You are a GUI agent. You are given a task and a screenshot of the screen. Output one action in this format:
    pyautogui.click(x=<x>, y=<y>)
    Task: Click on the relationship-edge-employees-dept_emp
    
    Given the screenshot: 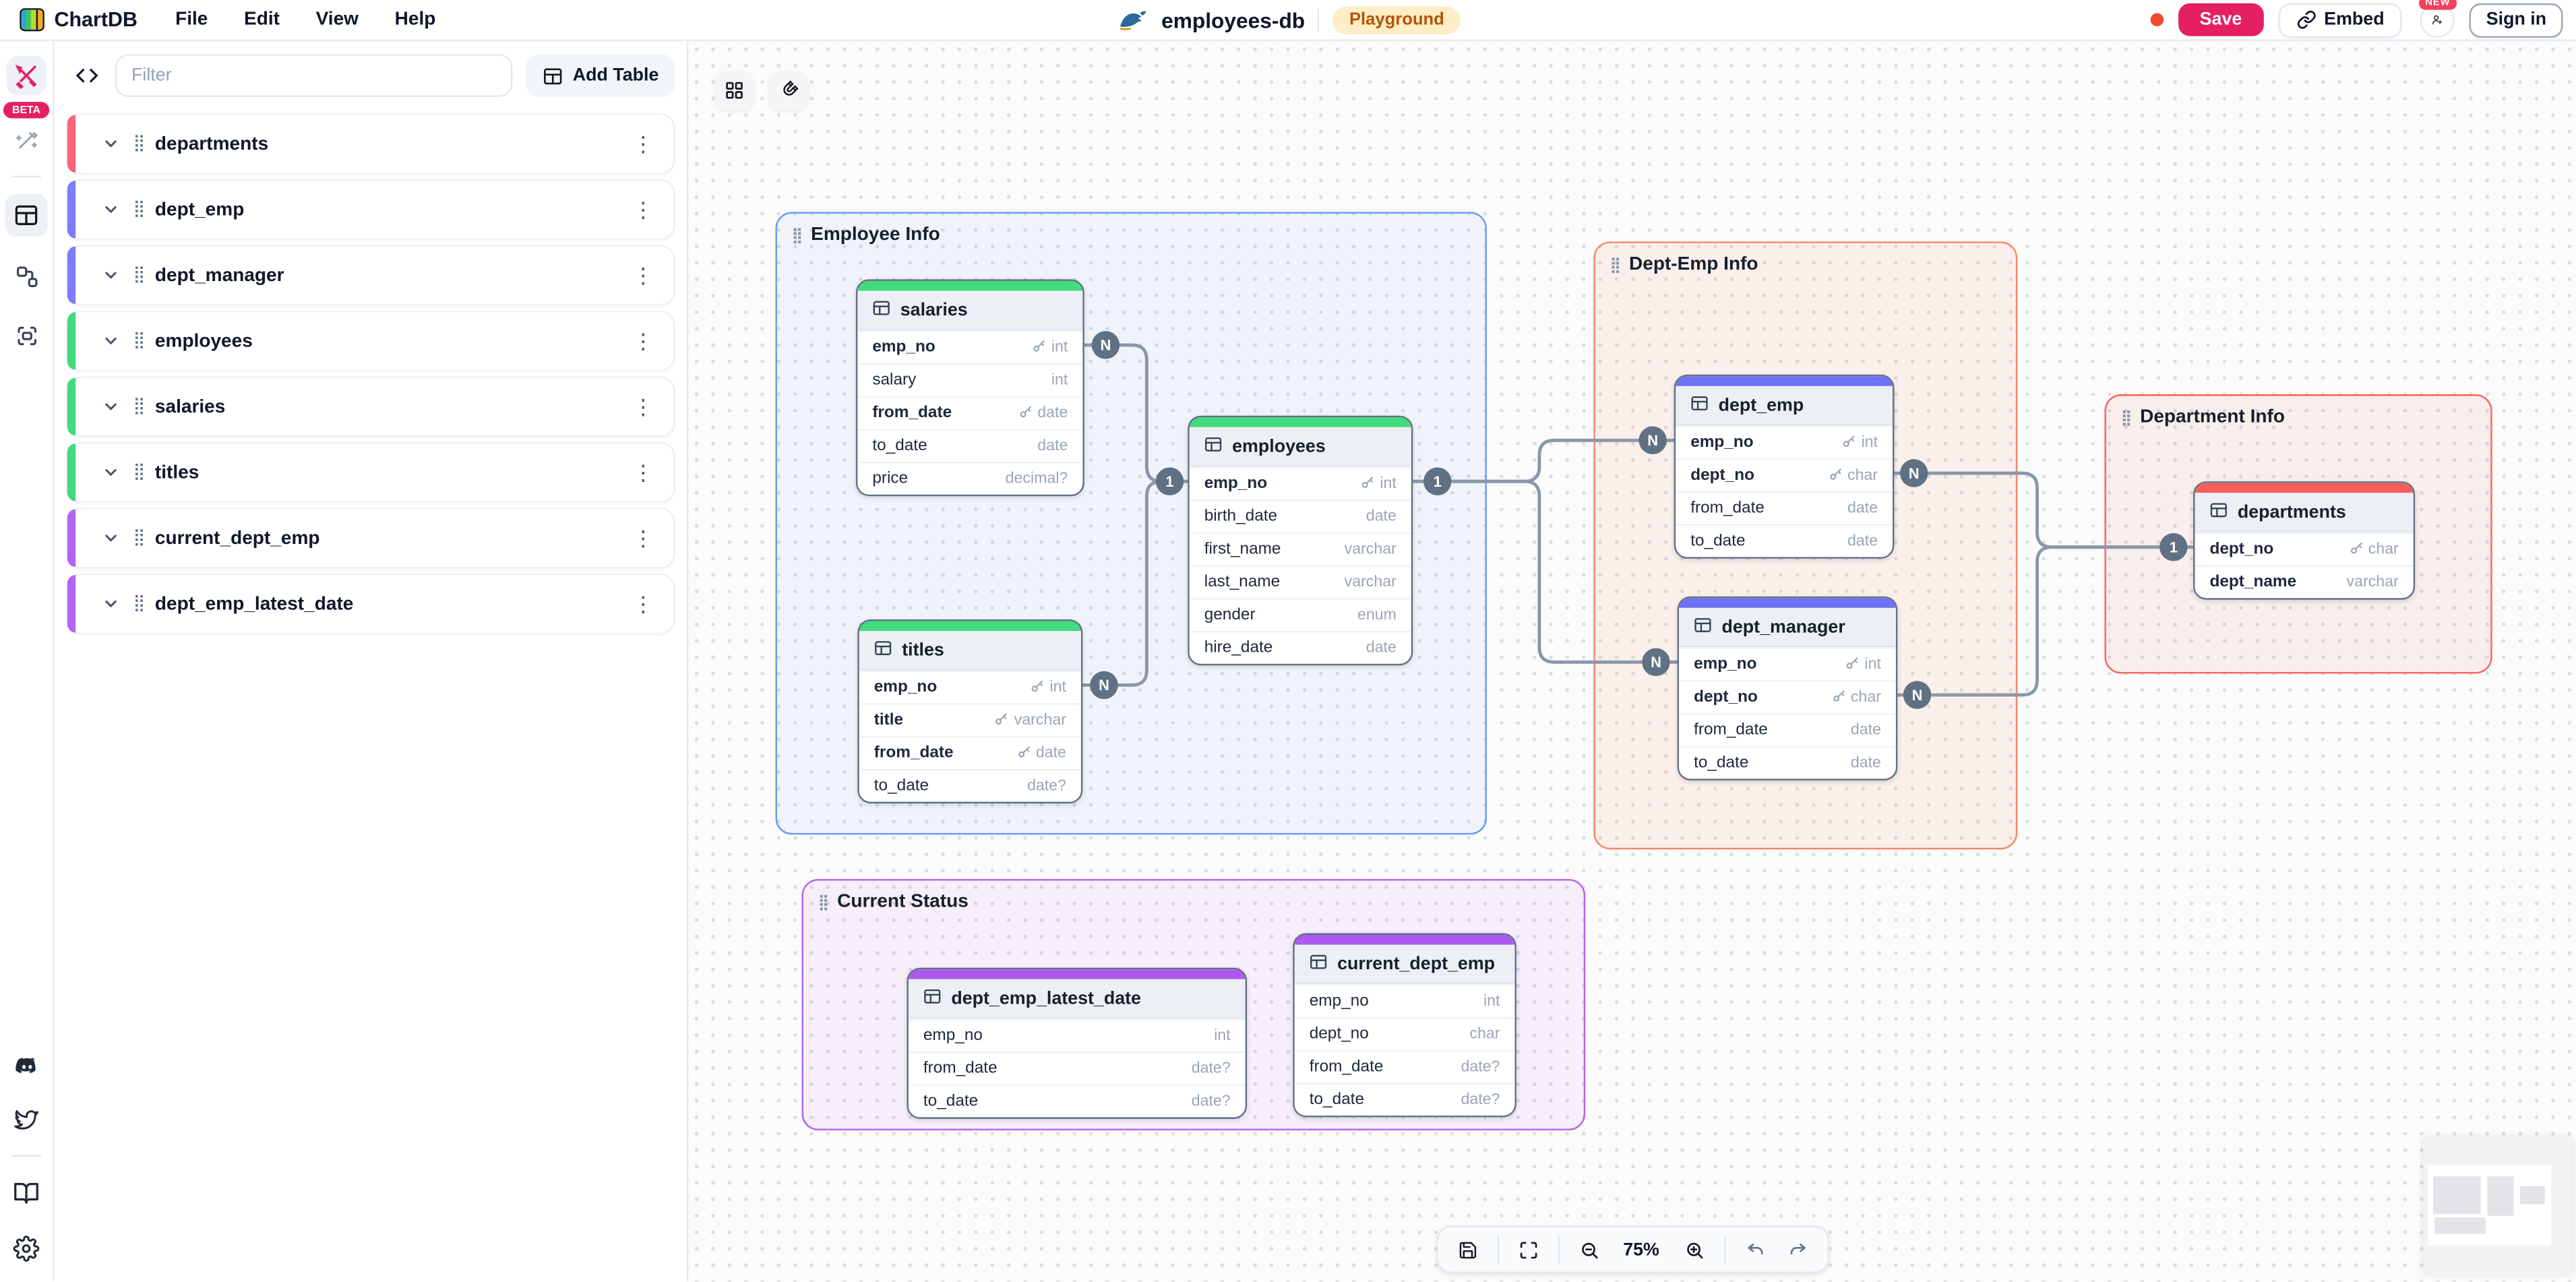 What is the action you would take?
    pyautogui.click(x=1544, y=460)
    